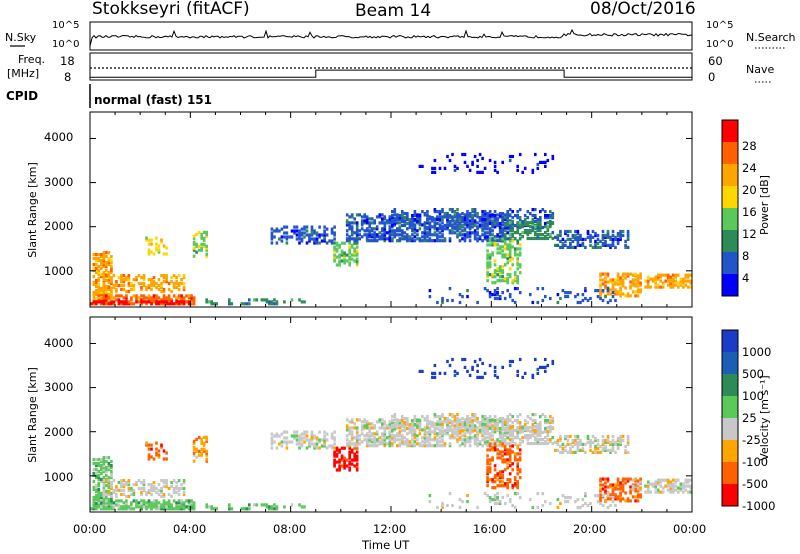 The image size is (800, 554). What do you see at coordinates (730, 219) in the screenshot?
I see `colorbar-swatch` at bounding box center [730, 219].